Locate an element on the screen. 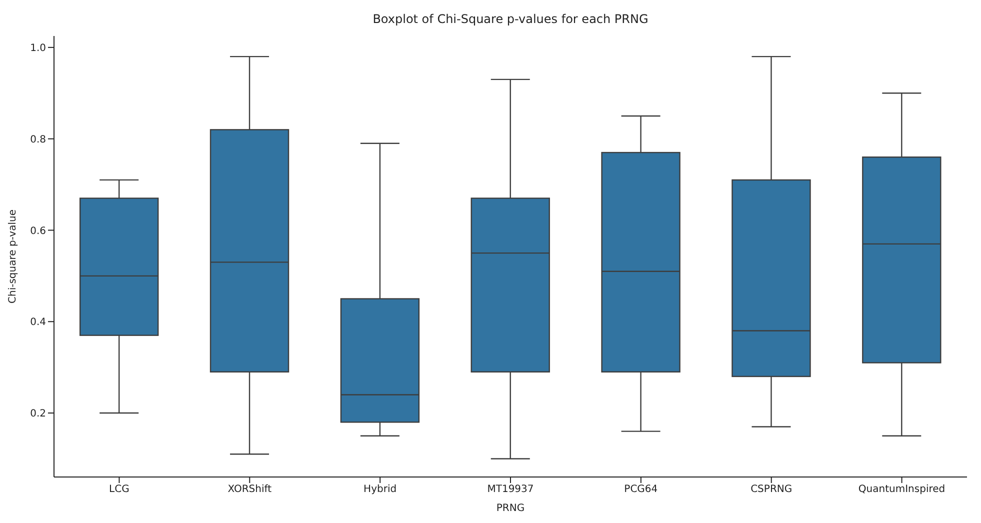 The image size is (981, 523). x-tick-label: XORShift is located at coordinates (250, 490).